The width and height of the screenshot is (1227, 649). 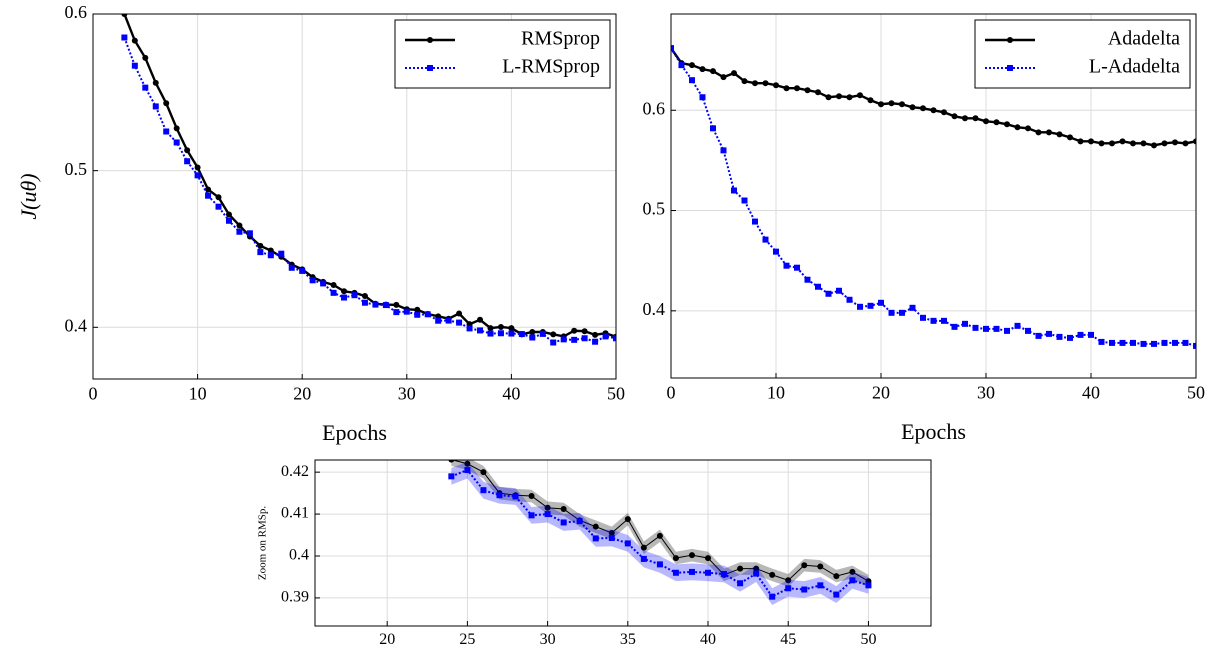 I want to click on x-tick-label: 20, so click(x=387, y=639).